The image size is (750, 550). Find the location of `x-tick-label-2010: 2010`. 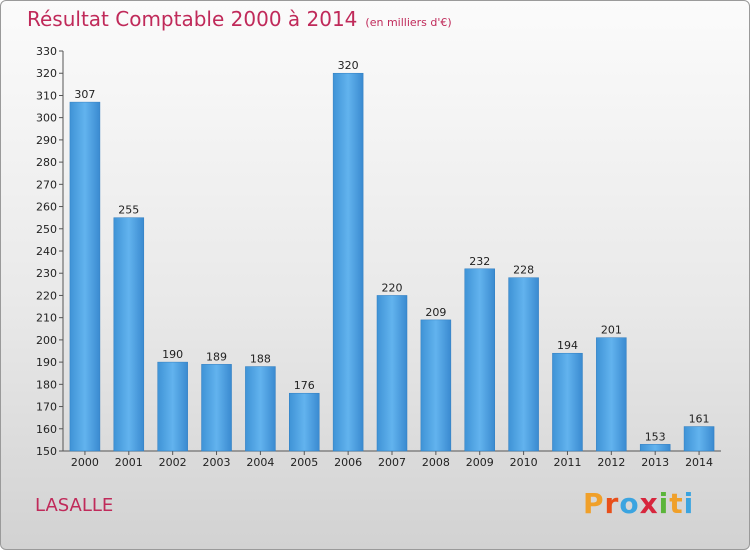

x-tick-label-2010: 2010 is located at coordinates (524, 462).